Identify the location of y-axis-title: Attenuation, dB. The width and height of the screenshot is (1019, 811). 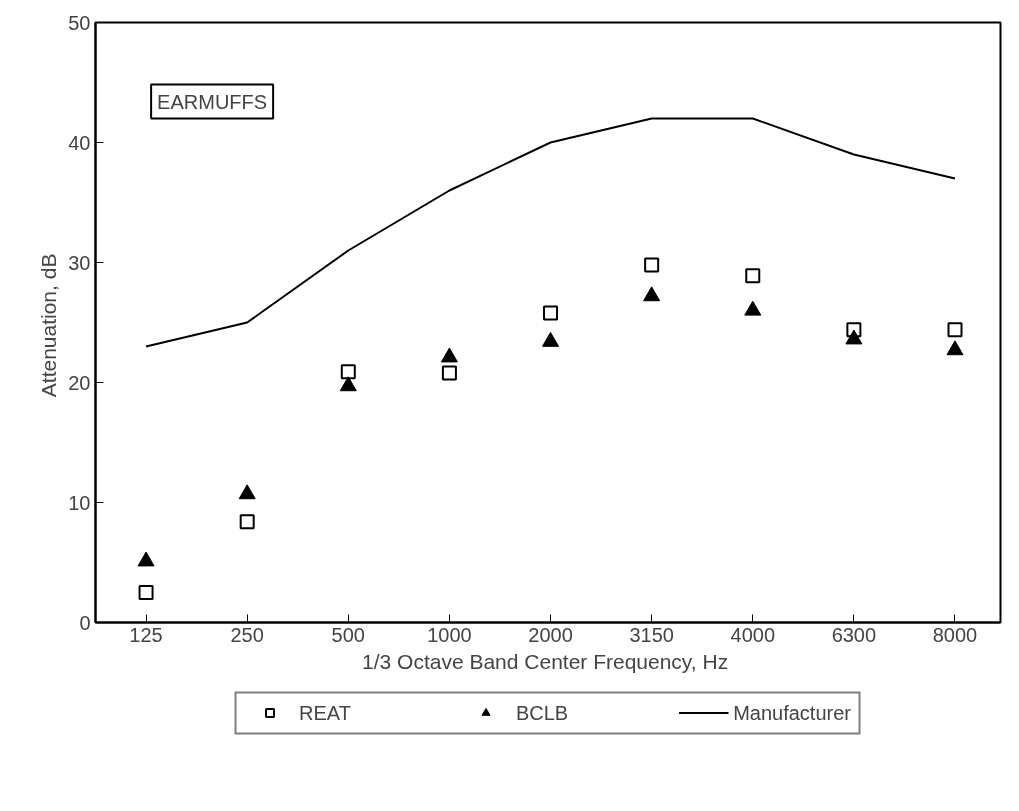
(49, 325).